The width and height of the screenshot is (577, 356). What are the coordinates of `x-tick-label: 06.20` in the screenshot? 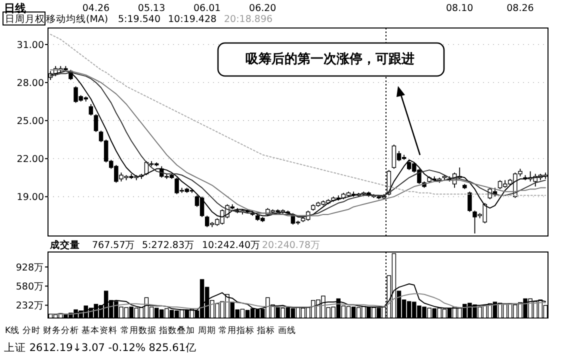 It's located at (262, 8).